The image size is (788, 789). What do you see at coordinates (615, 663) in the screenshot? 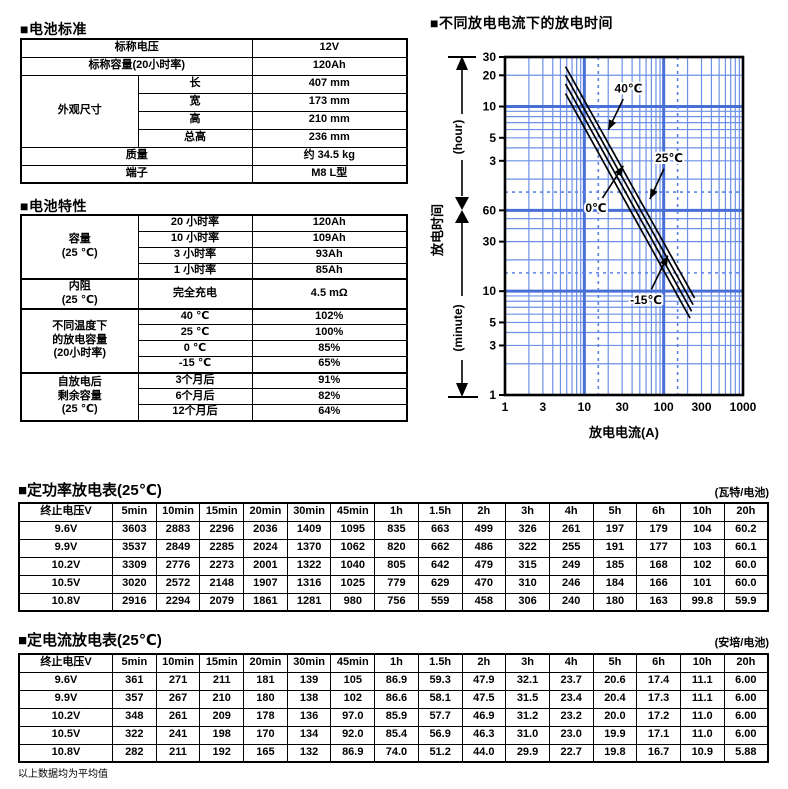
I see `time-header-cell: 5h` at bounding box center [615, 663].